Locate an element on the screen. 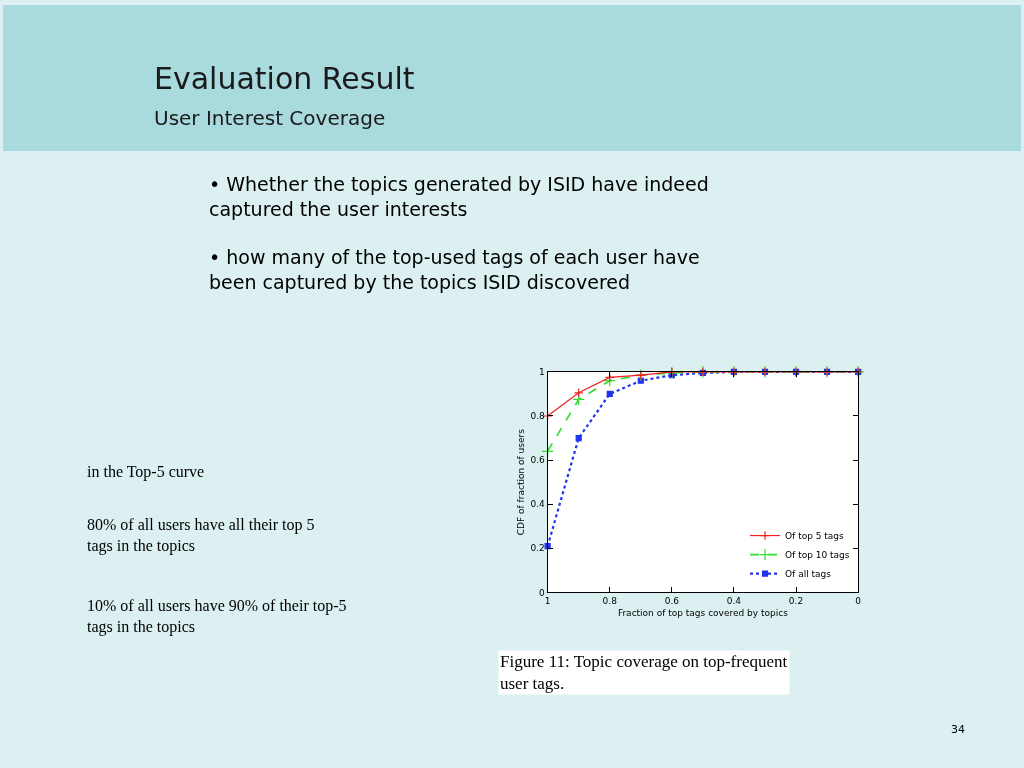 The image size is (1024, 768). text: User Interest Coverage is located at coordinates (270, 118).